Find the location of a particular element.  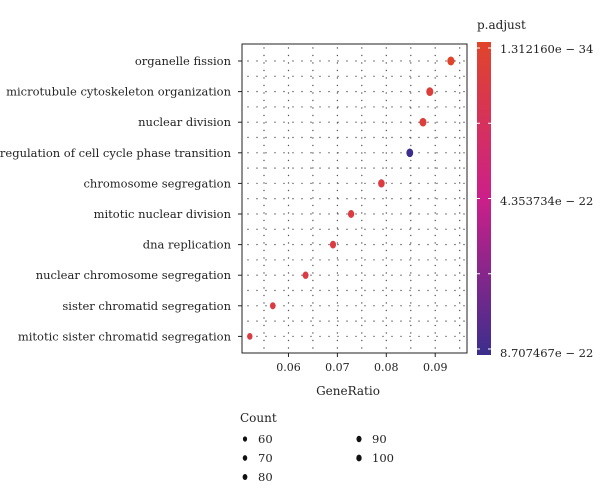

x-tick-label: 0.09 is located at coordinates (435, 367).